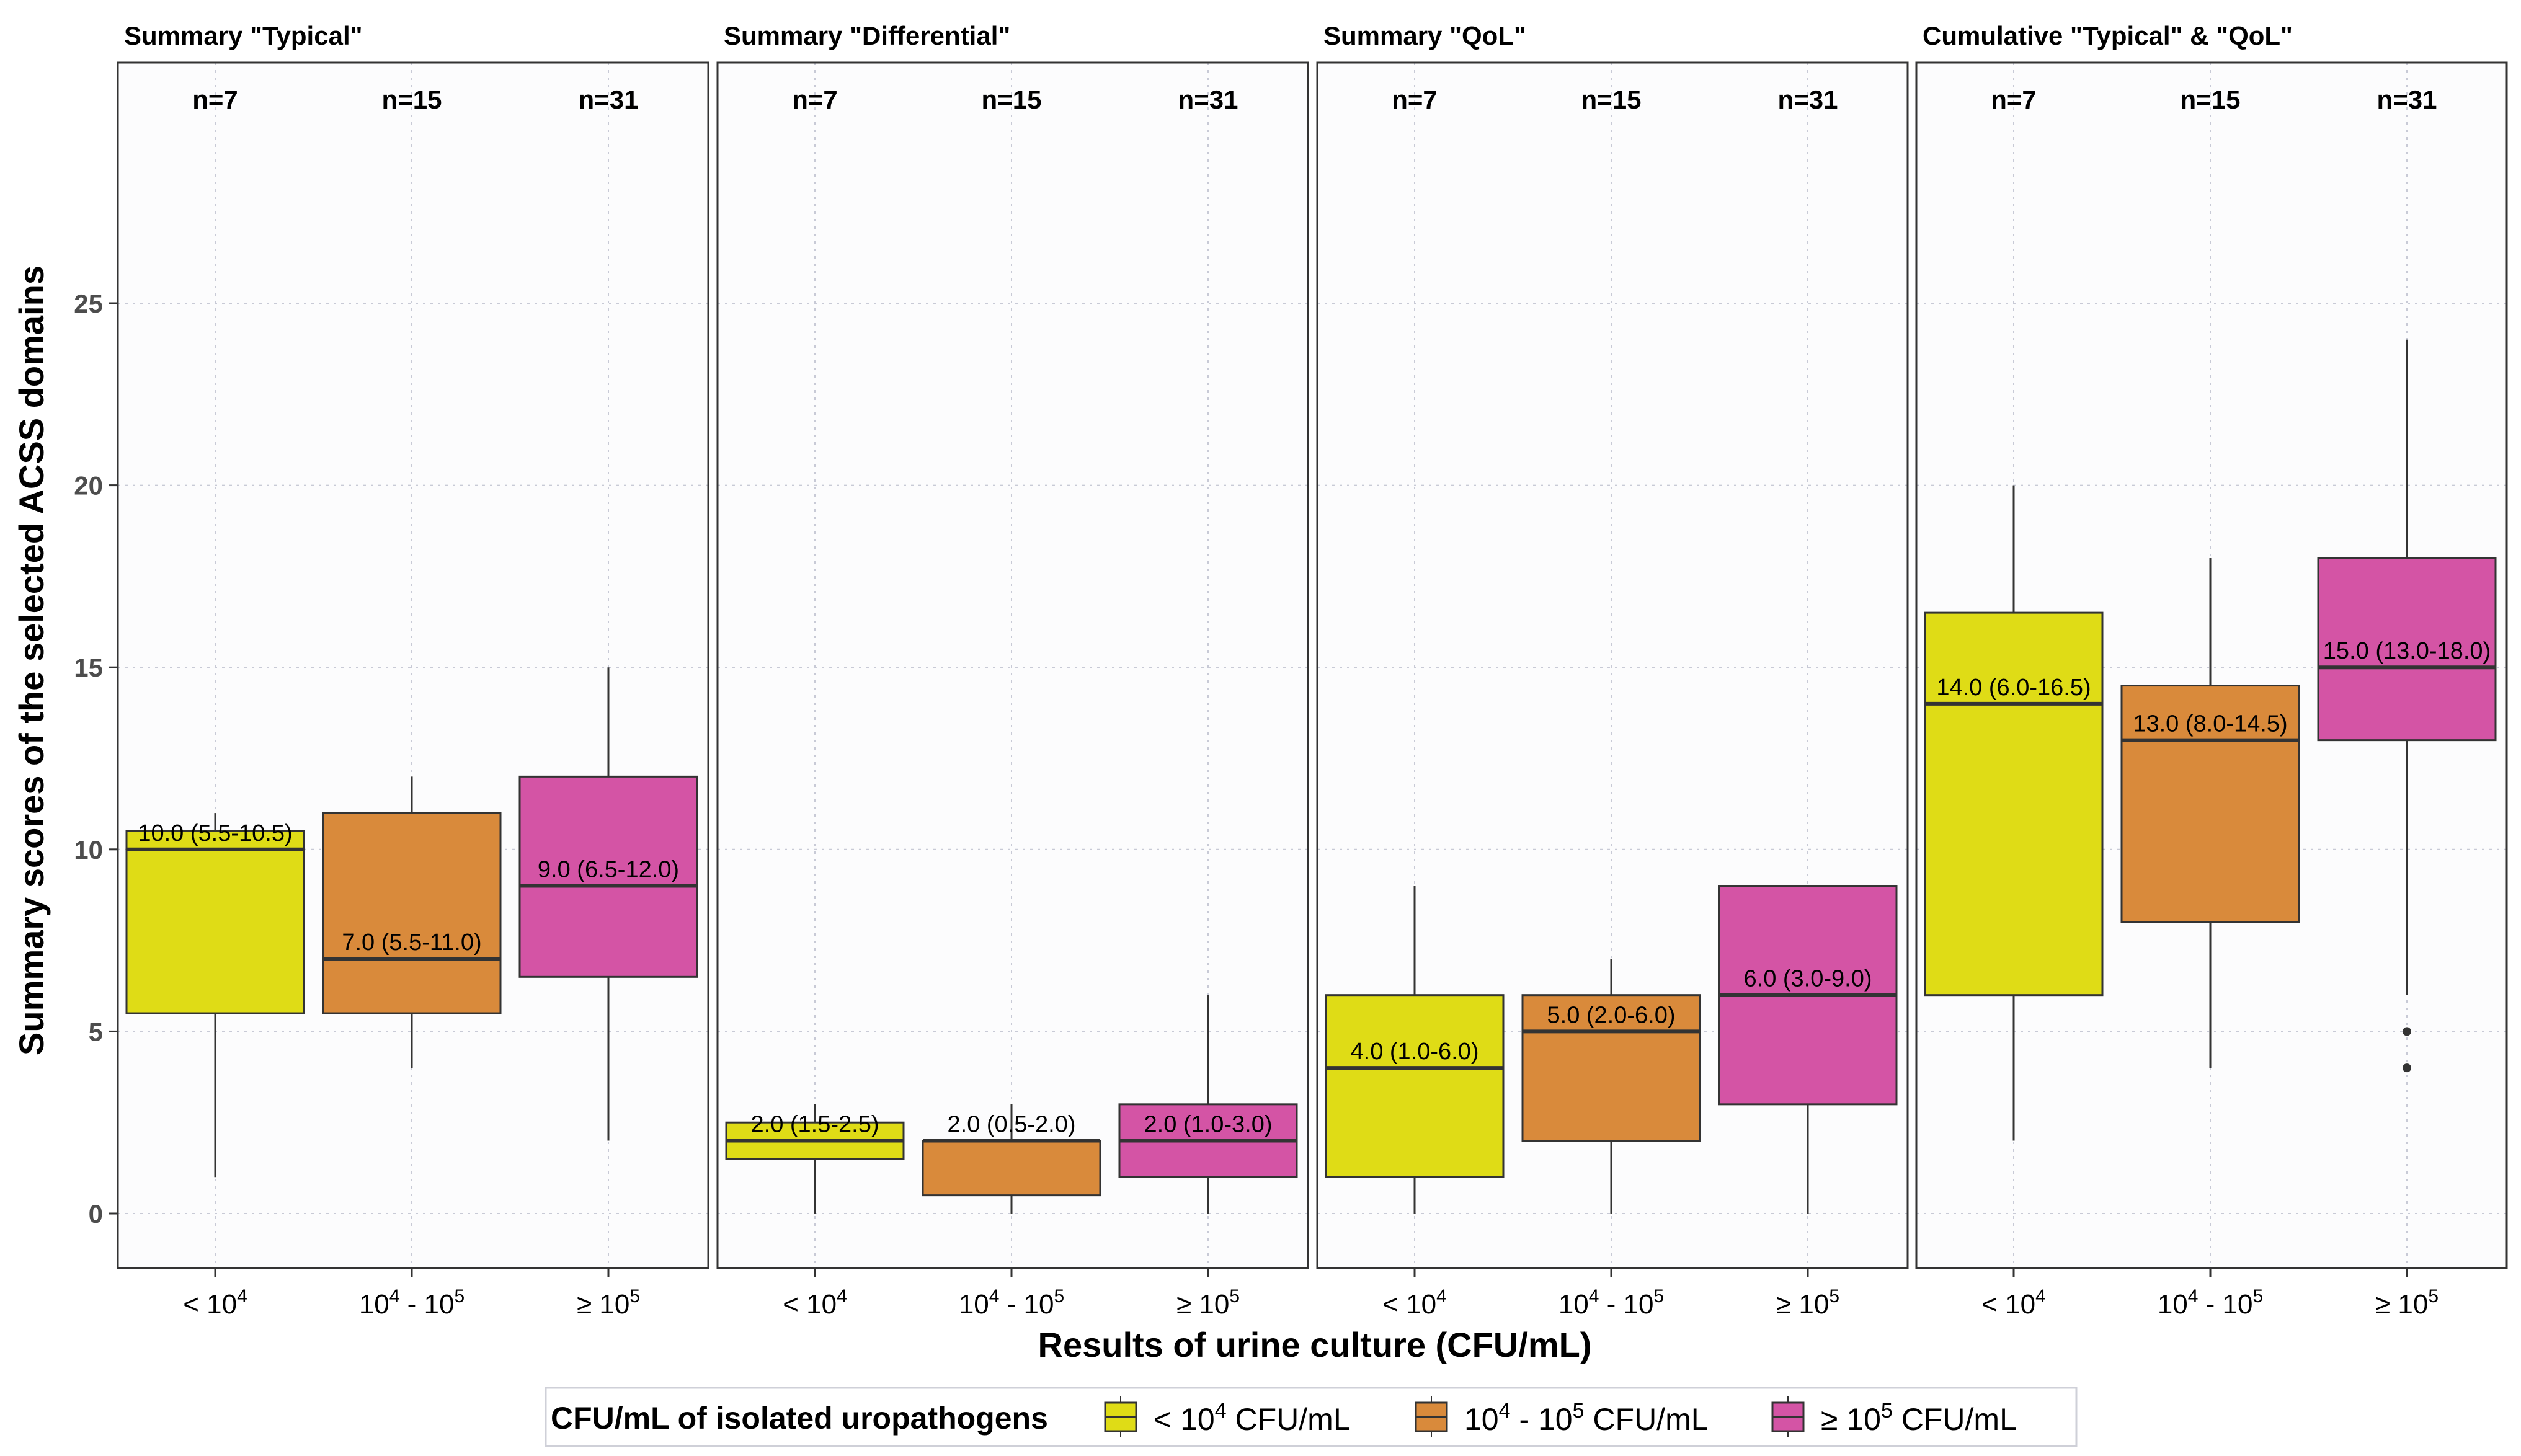  Describe the element at coordinates (96, 759) in the screenshot. I see `y-axis: 0 5 10 15 20 25` at that location.